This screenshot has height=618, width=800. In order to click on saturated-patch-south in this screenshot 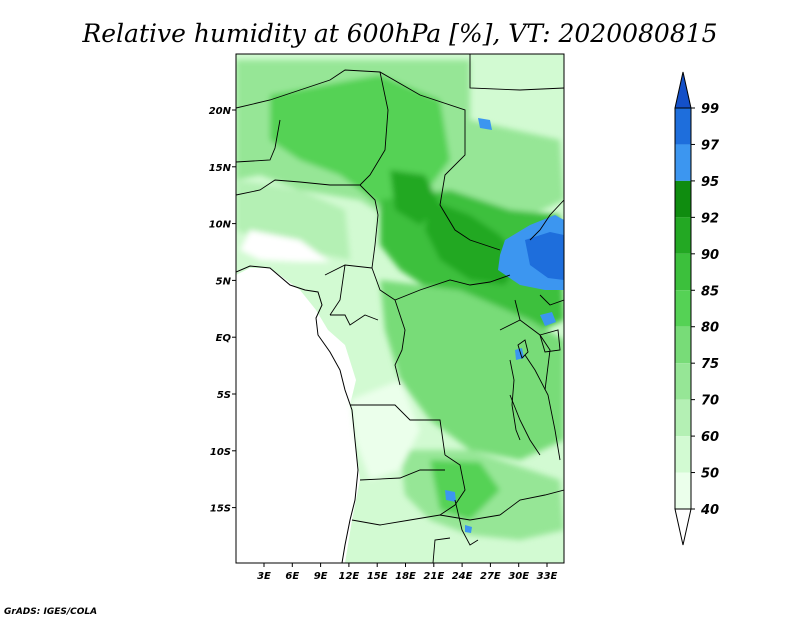, I will do `click(450, 496)`.